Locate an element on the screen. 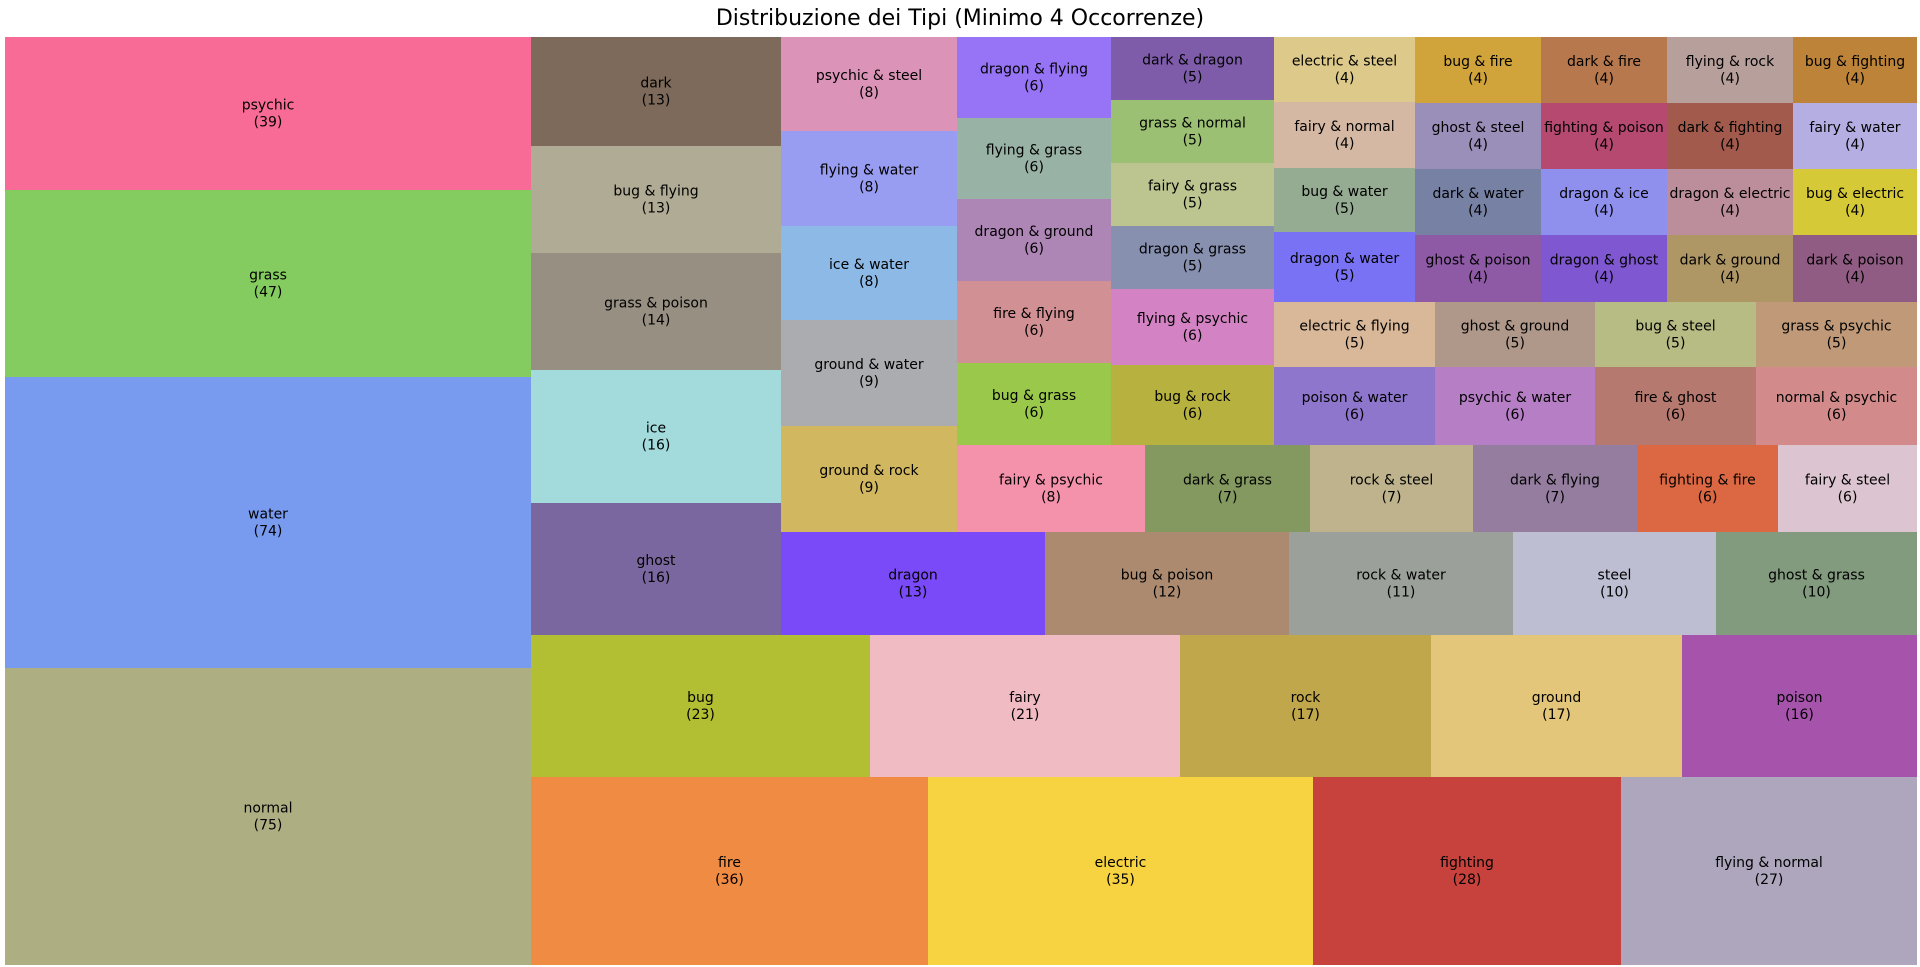  tile-label: fairy & normal is located at coordinates (1344, 127).